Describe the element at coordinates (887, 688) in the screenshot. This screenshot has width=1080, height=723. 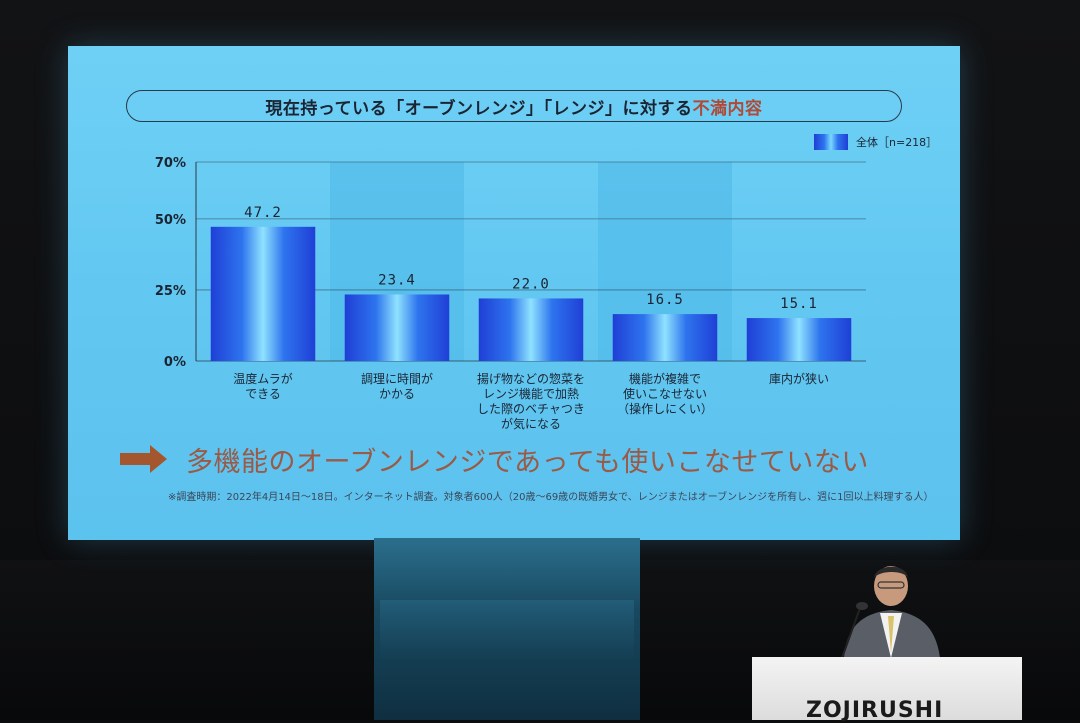
I see `podium` at that location.